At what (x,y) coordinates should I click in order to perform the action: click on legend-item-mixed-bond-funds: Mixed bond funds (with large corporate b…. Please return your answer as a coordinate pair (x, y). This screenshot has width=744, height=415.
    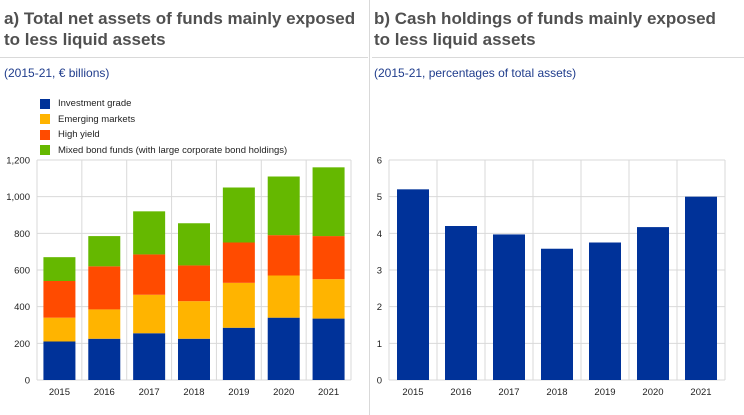
    Looking at the image, I should click on (163, 151).